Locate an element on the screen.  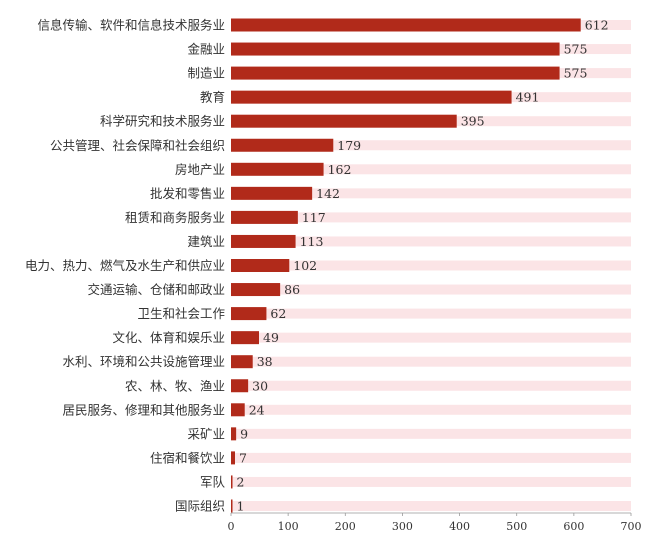
category-label: 租赁和商务服务业 is located at coordinates (175, 217).